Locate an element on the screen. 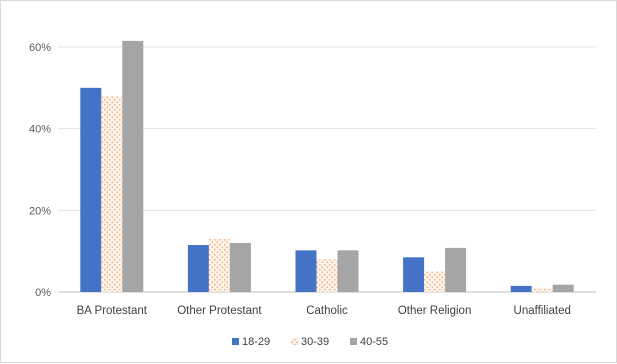  y-axis-ticks: 0% 20% 40% 60% is located at coordinates (40, 170).